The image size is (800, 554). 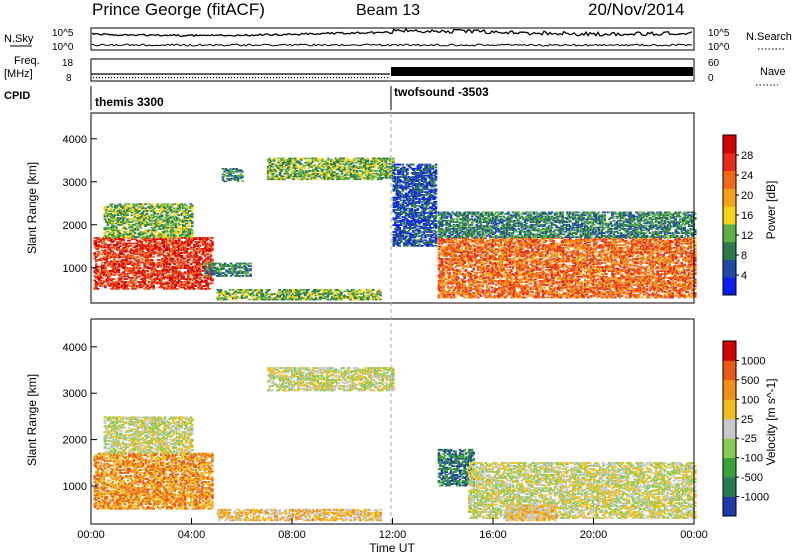 What do you see at coordinates (68, 63) in the screenshot?
I see `freq-tick-high: 18` at bounding box center [68, 63].